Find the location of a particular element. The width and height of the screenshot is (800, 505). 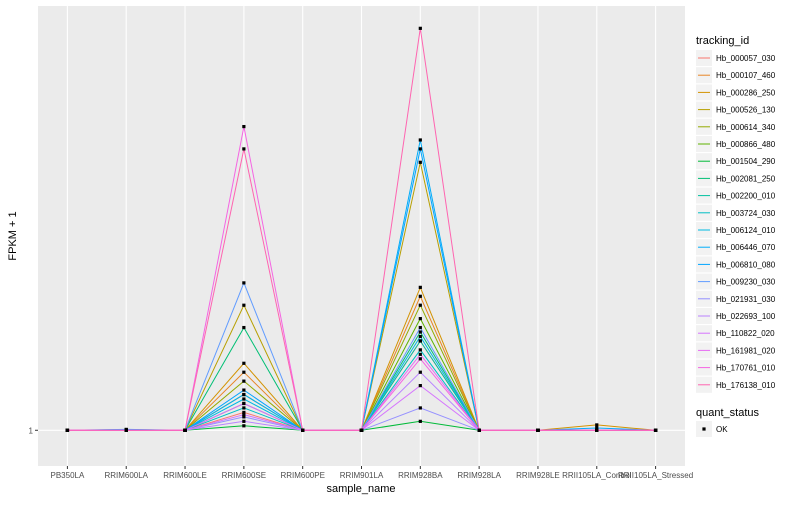

legend-label: Hb_003724_030 is located at coordinates (746, 213).